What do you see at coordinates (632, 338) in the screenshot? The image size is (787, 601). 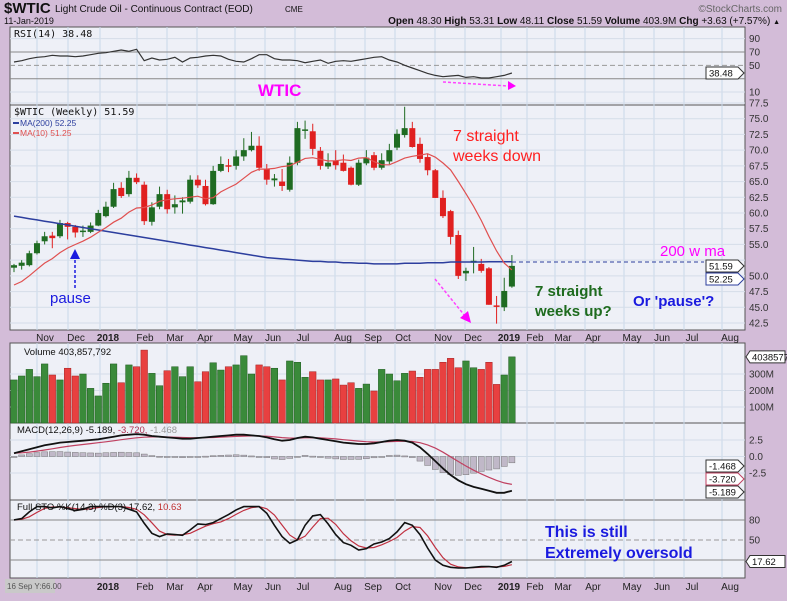 I see `month-label: May` at bounding box center [632, 338].